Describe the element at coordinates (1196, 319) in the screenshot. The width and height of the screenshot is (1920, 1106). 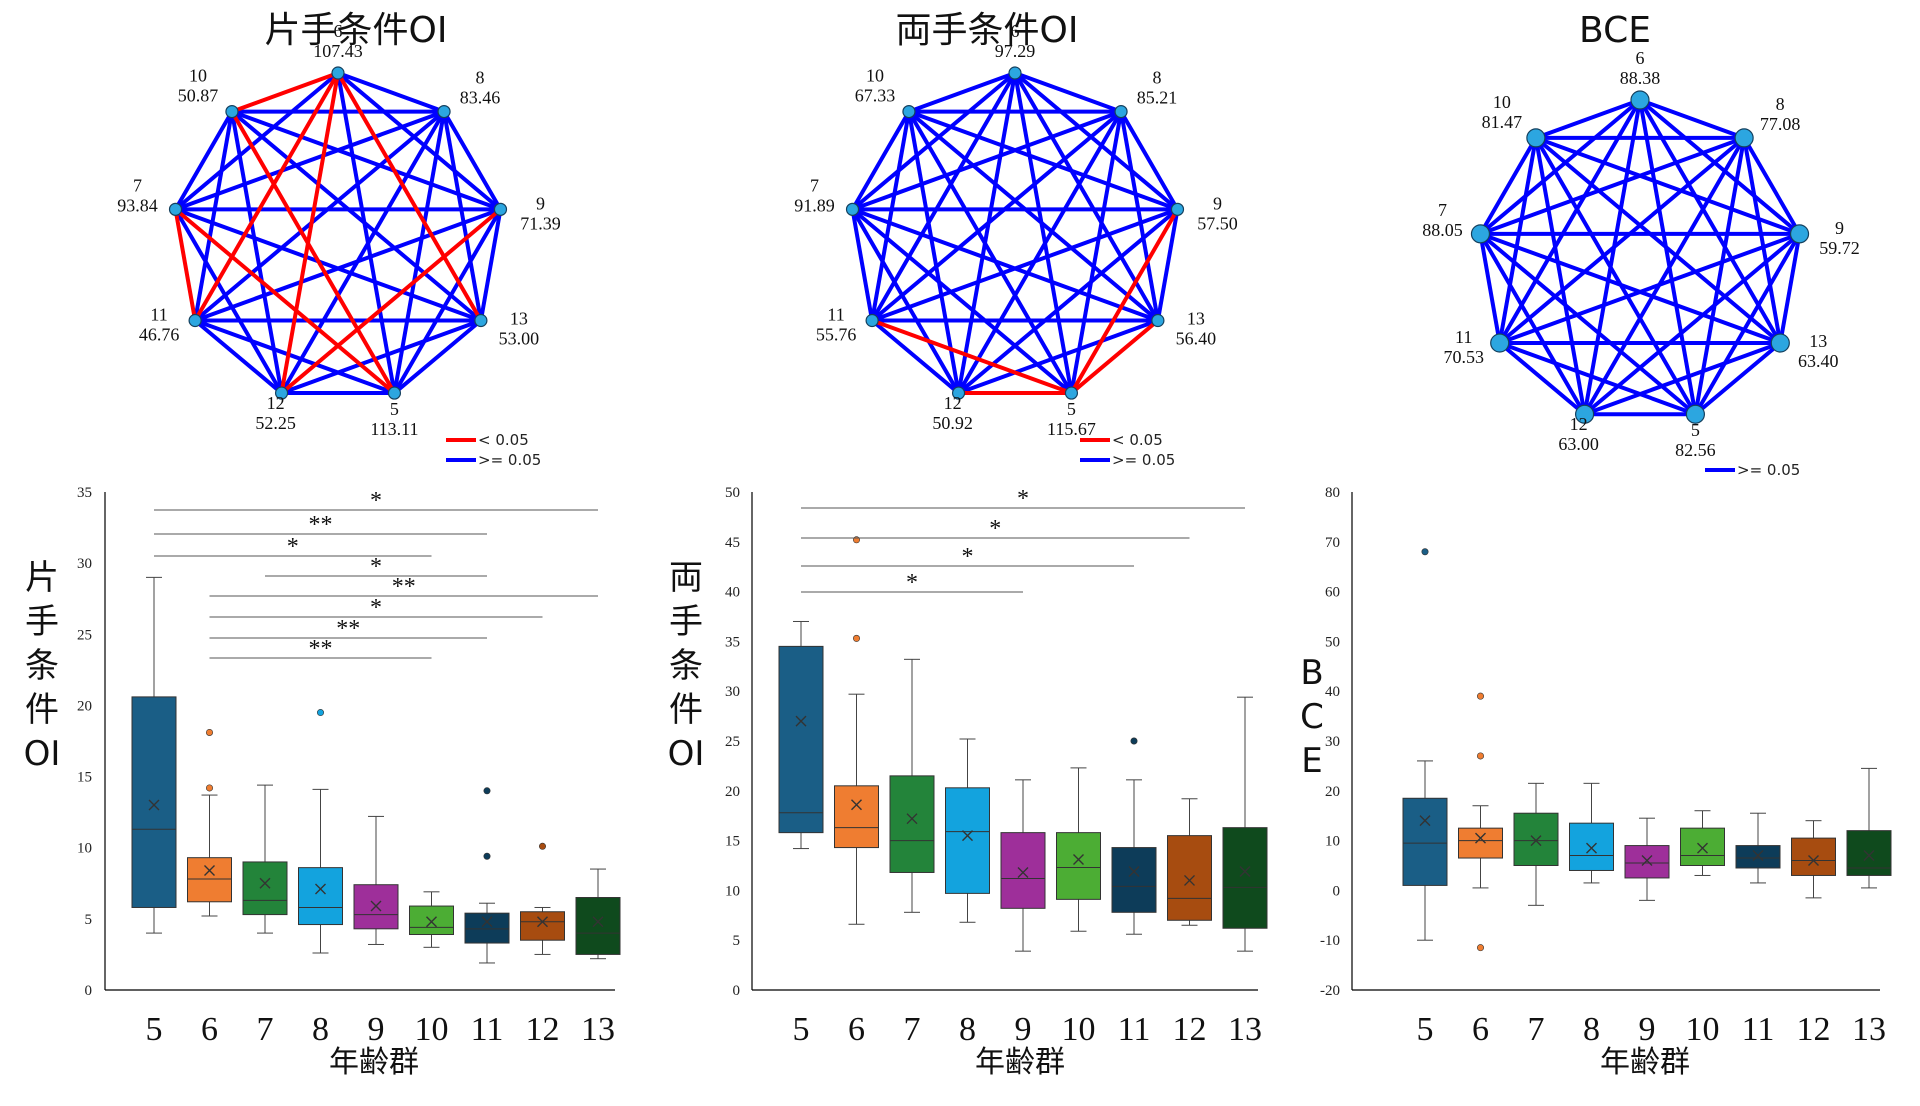
I see `network-node-label-13: 13` at that location.